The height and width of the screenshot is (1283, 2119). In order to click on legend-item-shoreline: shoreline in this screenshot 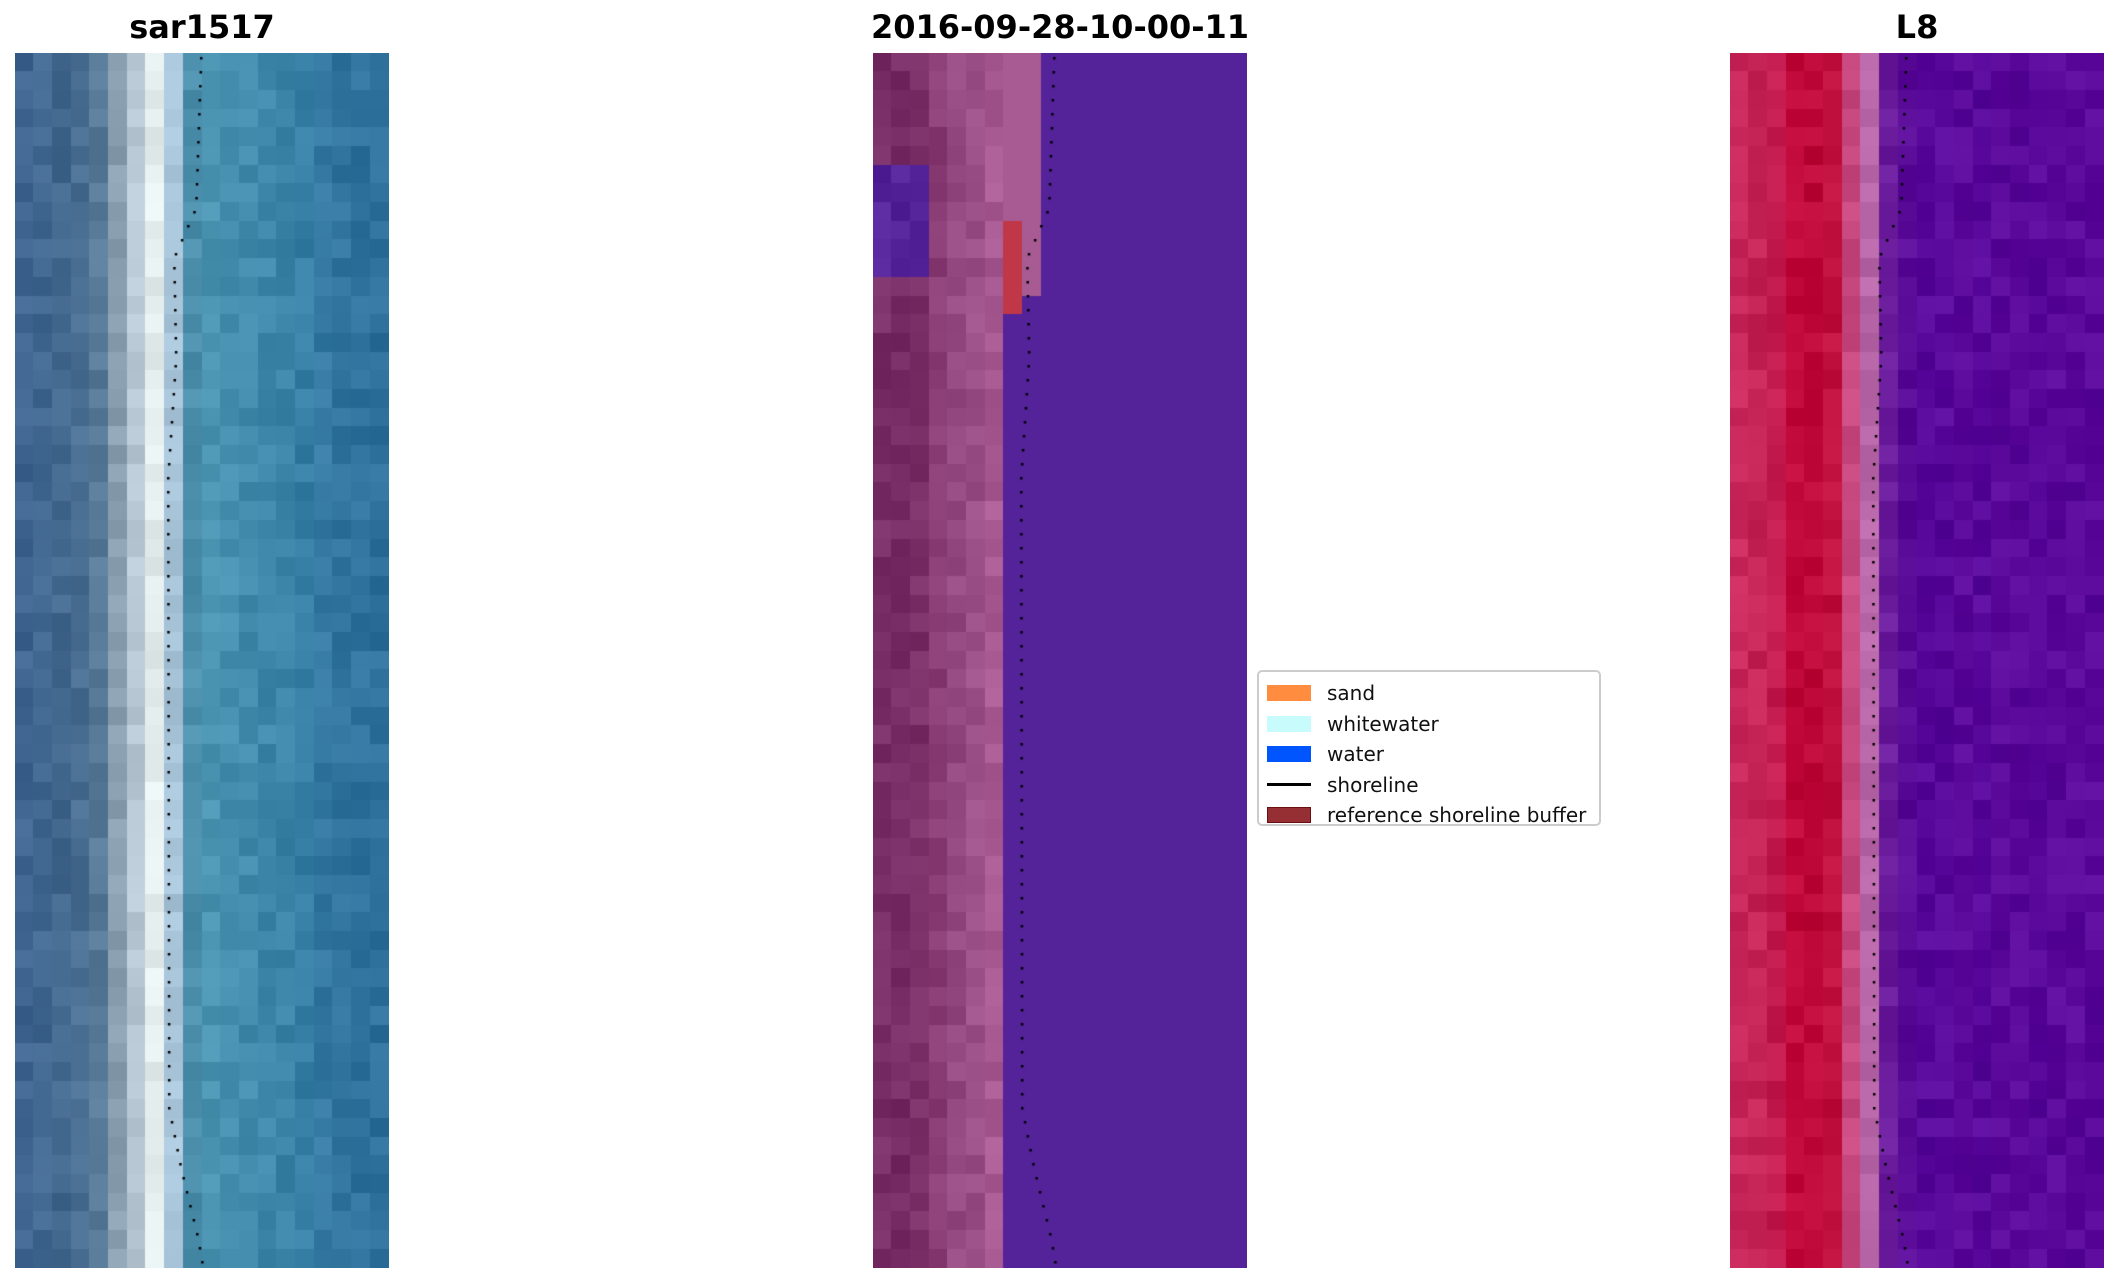, I will do `click(1433, 785)`.